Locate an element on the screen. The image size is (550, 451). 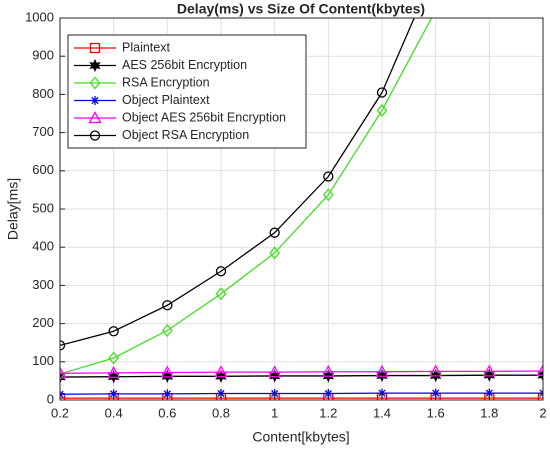
x-tick-label: 1.6 is located at coordinates (436, 412).